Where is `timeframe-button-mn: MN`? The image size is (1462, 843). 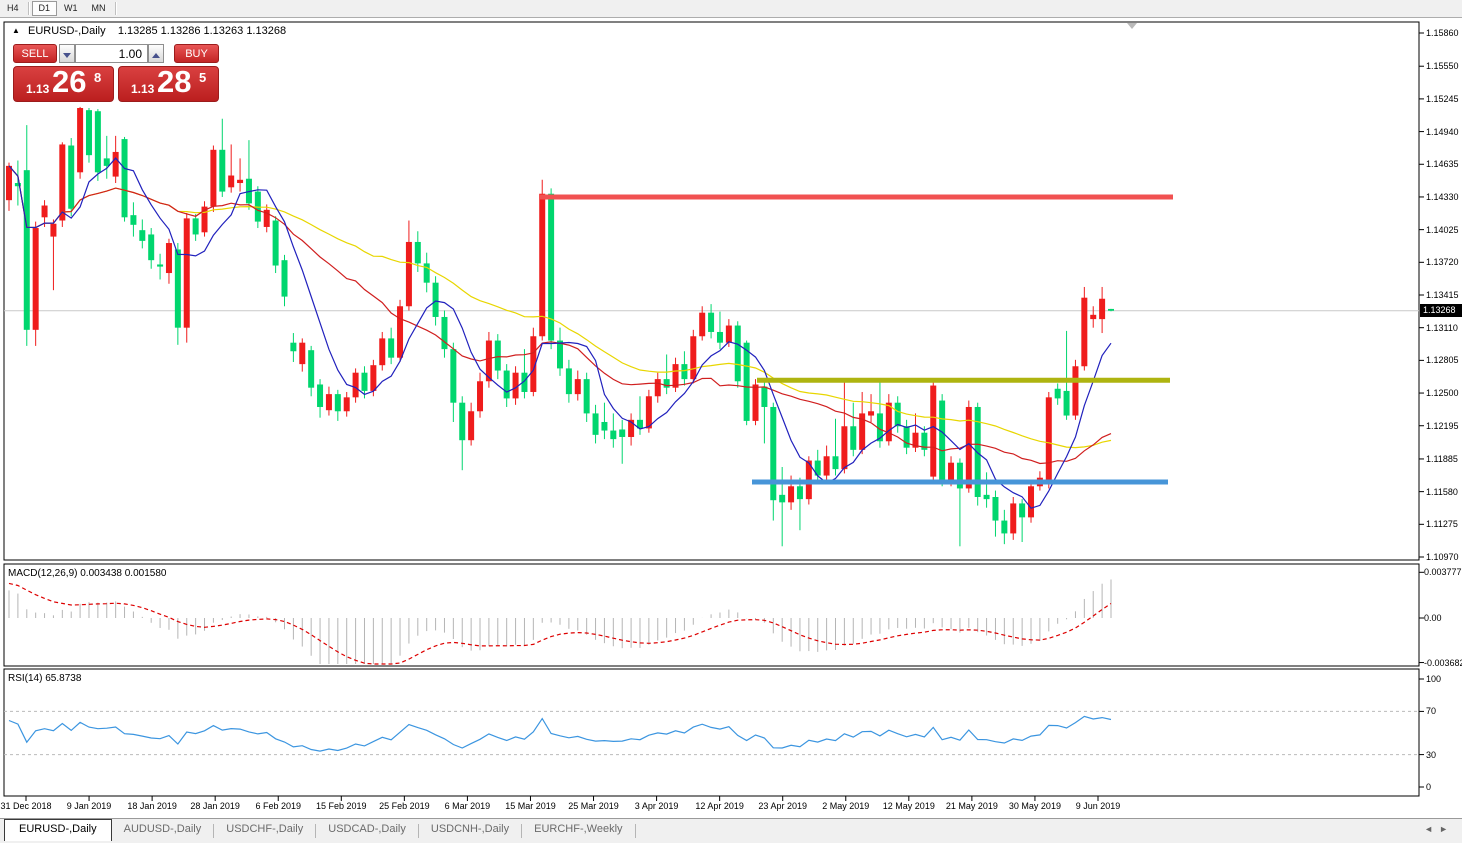
timeframe-button-mn: MN is located at coordinates (98, 8).